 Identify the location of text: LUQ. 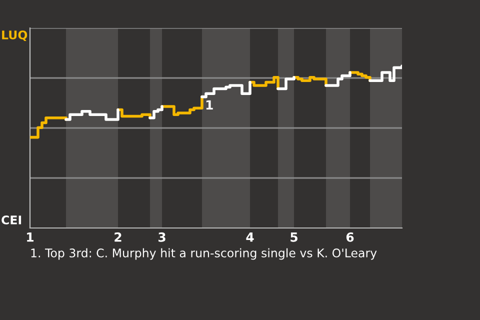
(15, 35).